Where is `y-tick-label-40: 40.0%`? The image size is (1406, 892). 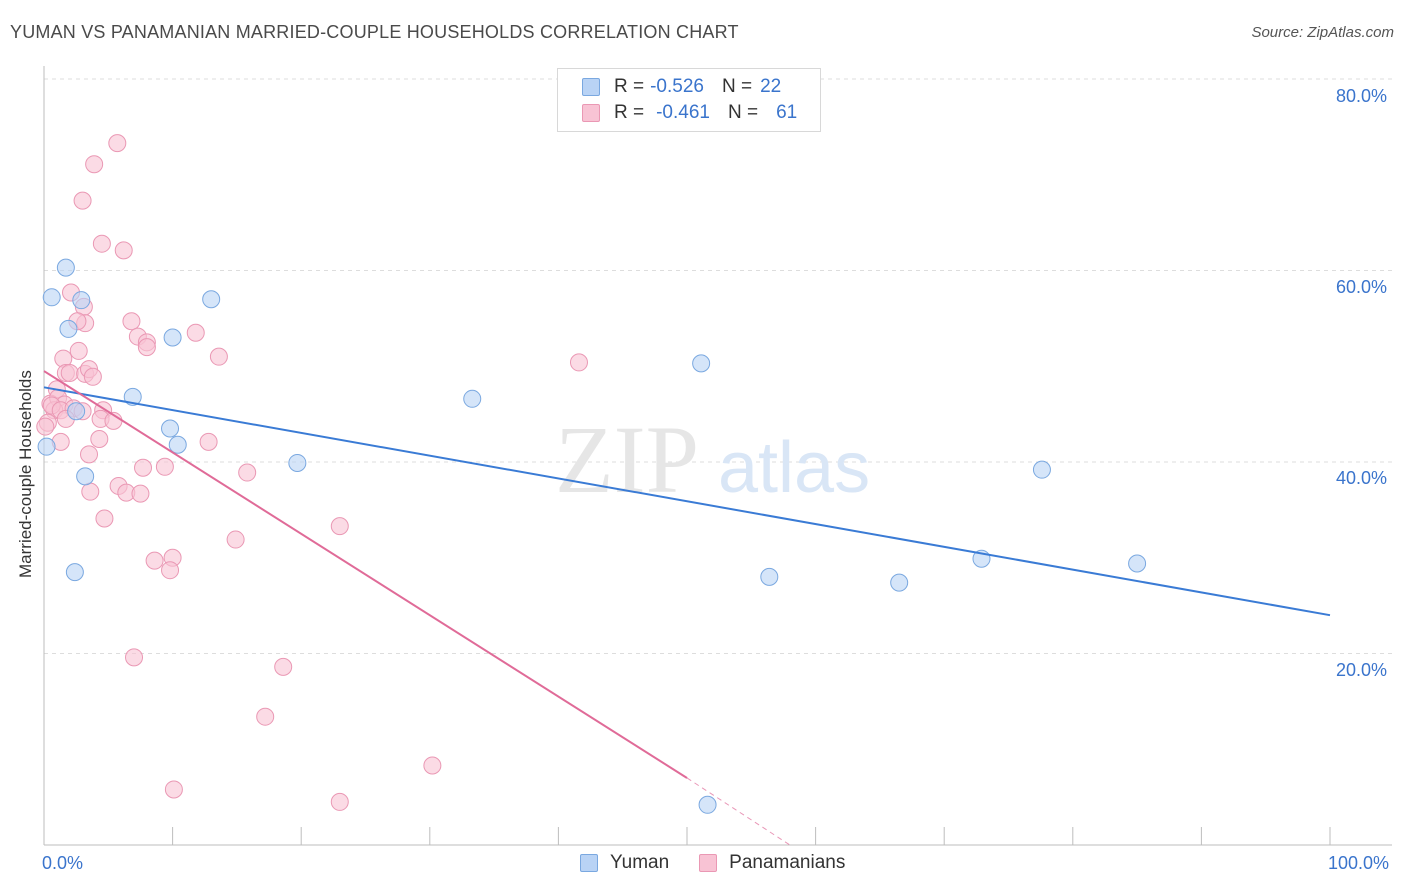 y-tick-label-40: 40.0% is located at coordinates (1362, 478).